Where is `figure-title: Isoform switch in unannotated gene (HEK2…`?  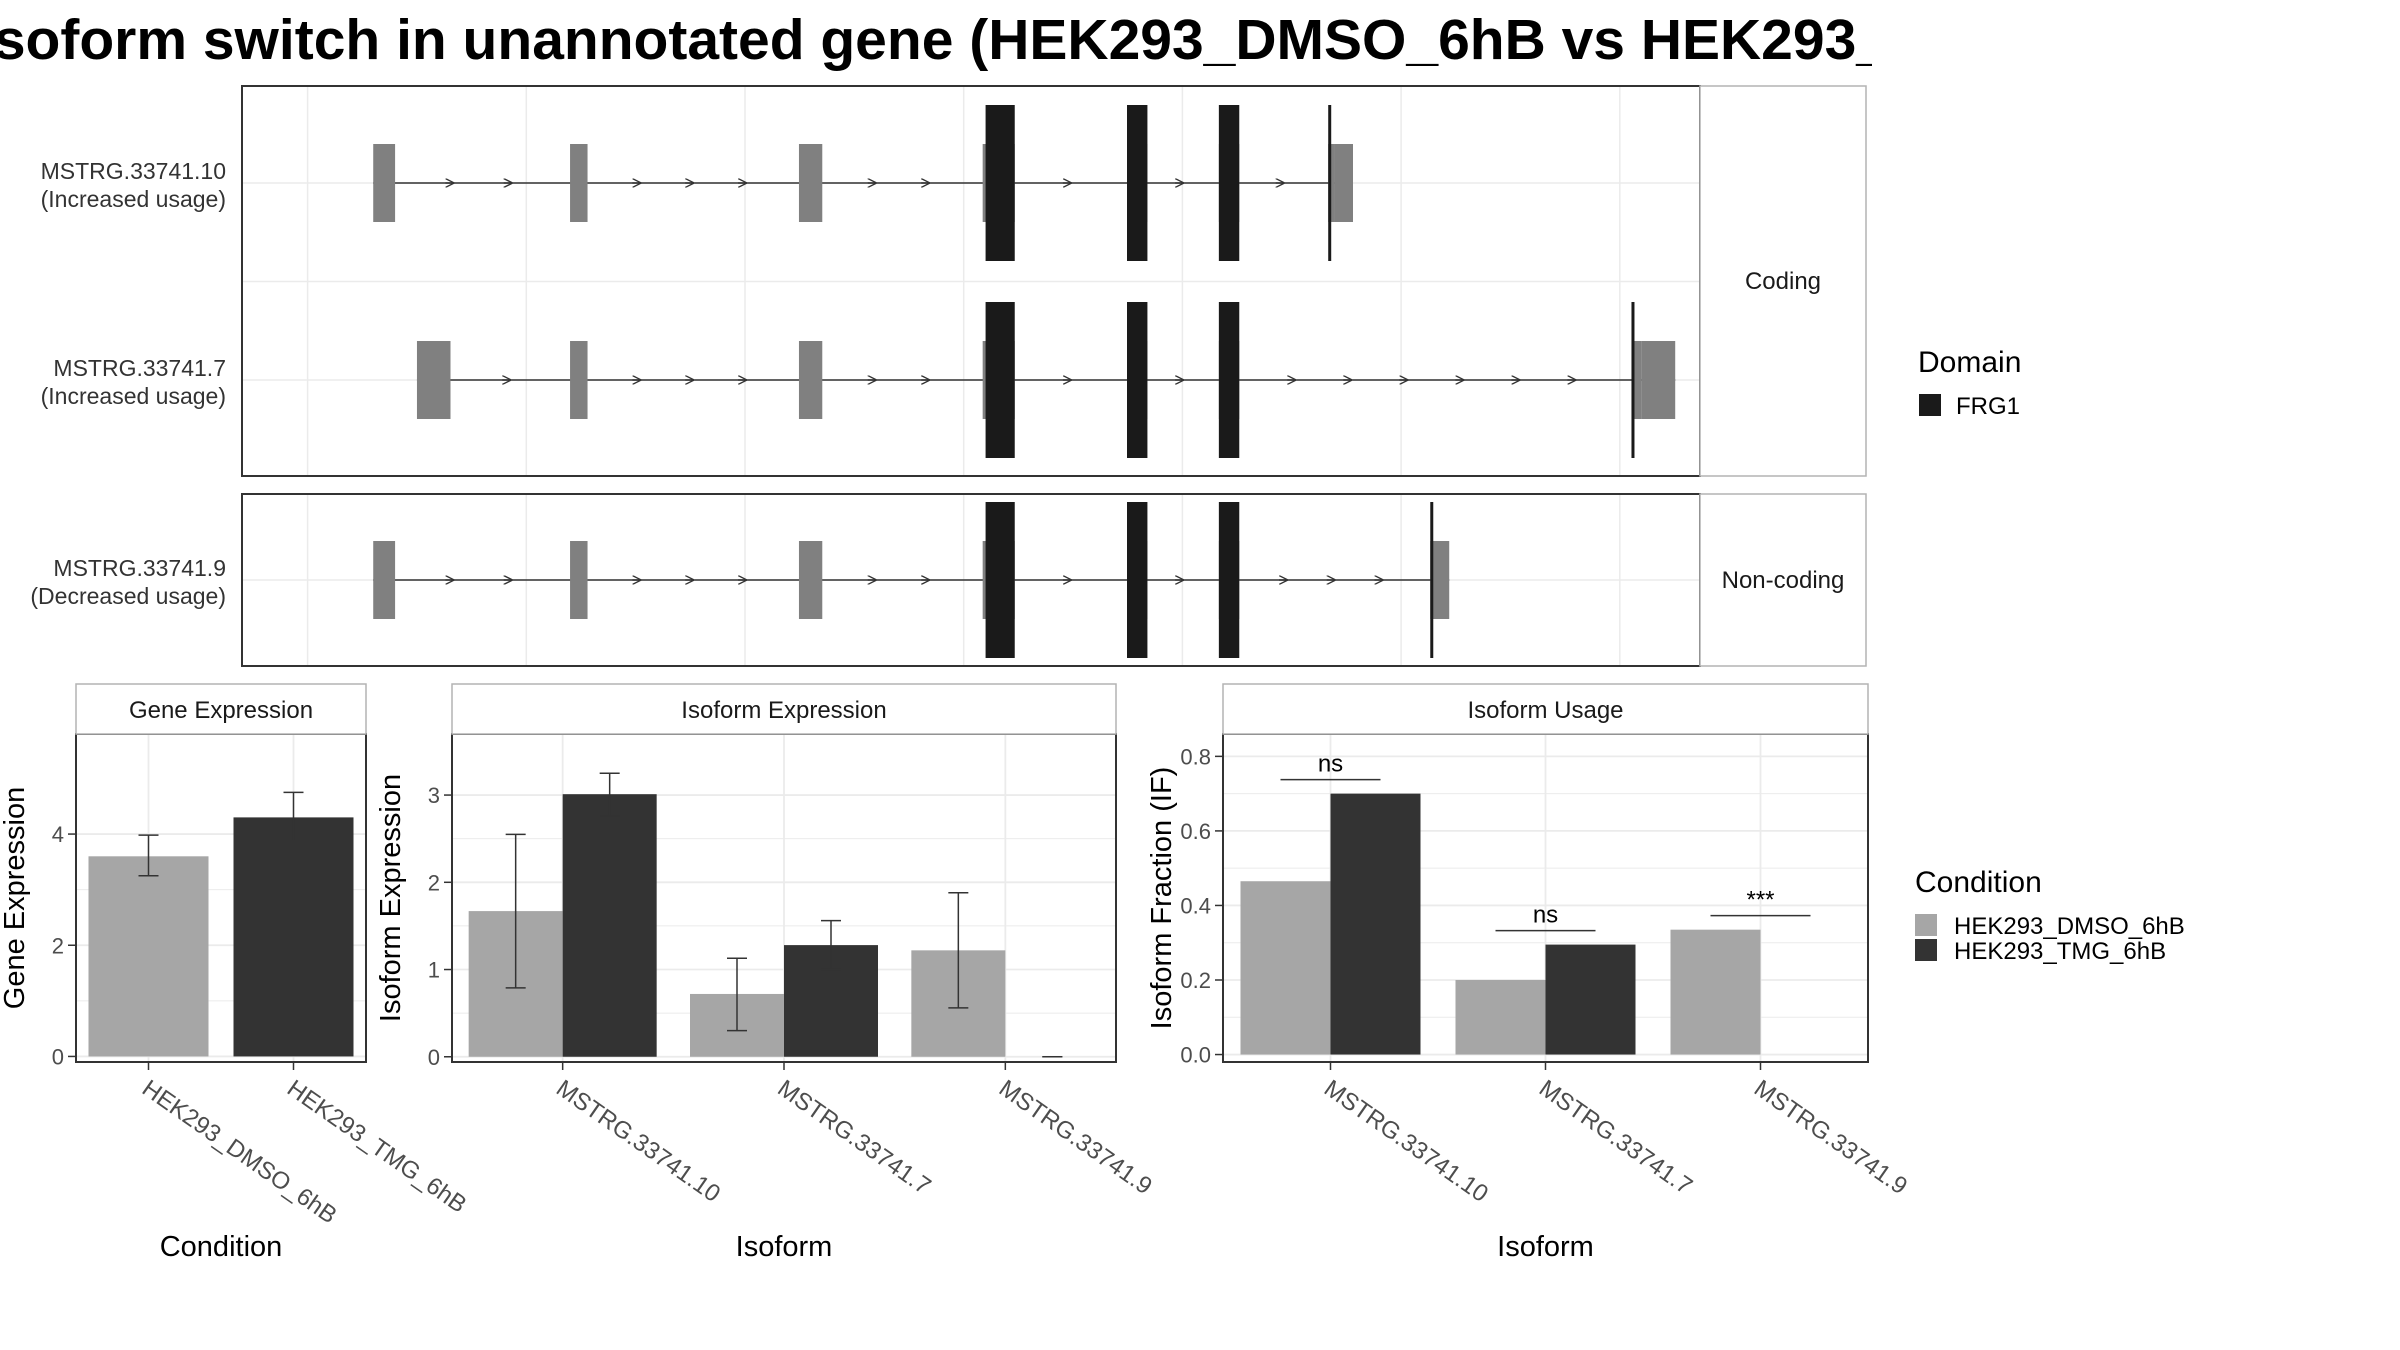 figure-title: Isoform switch in unannotated gene (HEK2… is located at coordinates (936, 40).